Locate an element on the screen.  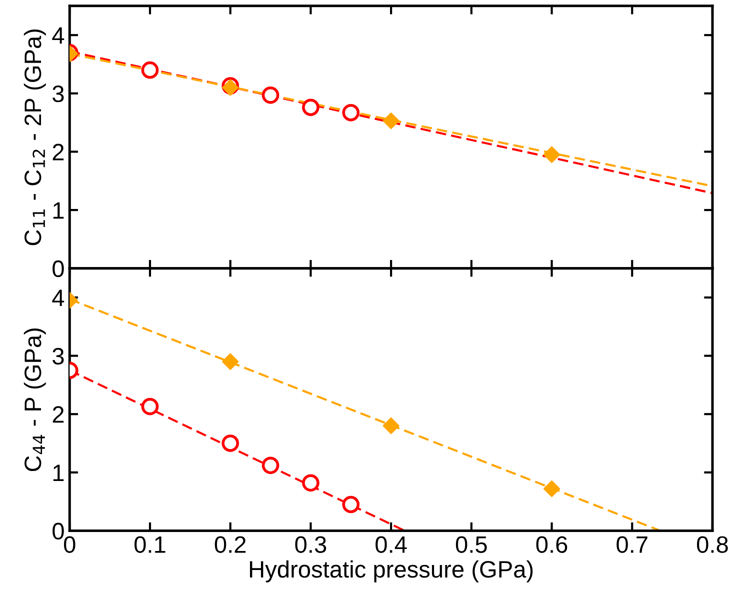
x-tick-label: 0.1 is located at coordinates (150, 544).